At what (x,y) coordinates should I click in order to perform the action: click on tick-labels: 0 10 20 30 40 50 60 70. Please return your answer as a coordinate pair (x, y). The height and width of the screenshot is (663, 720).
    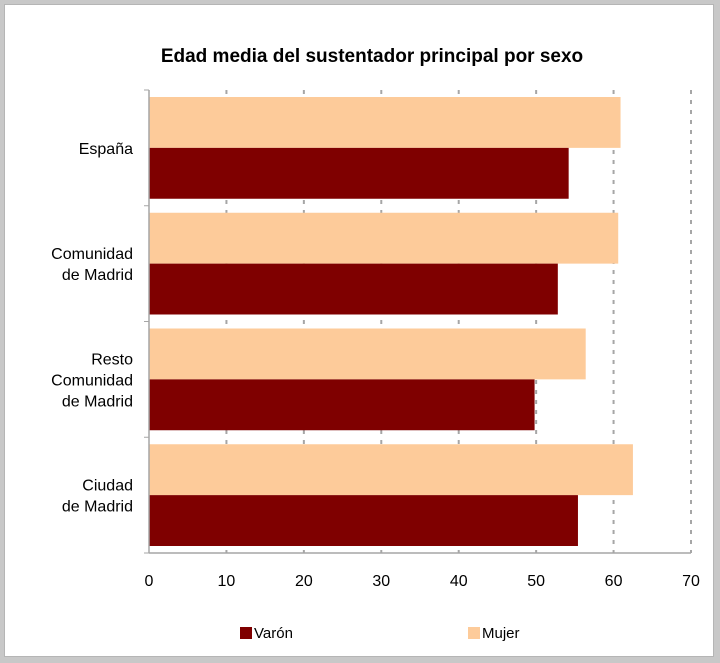
    Looking at the image, I should click on (422, 581).